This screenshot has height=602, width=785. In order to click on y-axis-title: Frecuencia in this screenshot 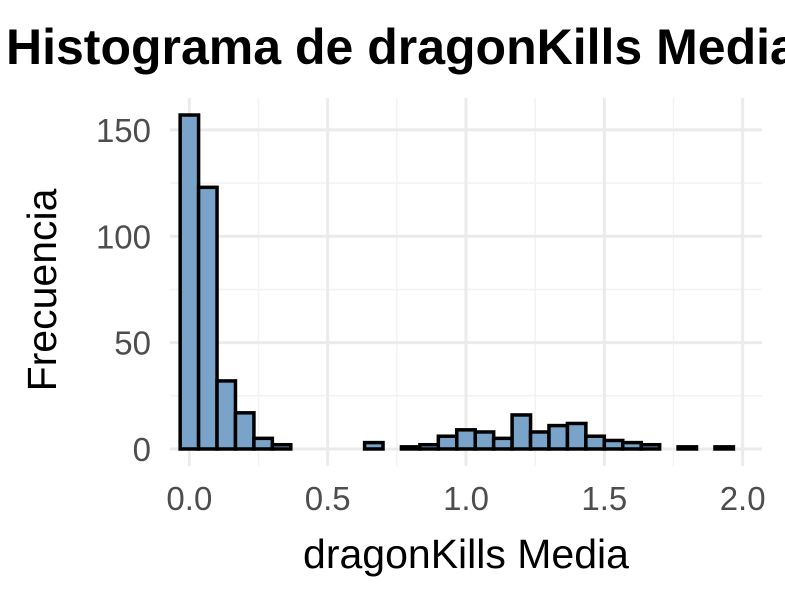, I will do `click(42, 289)`.